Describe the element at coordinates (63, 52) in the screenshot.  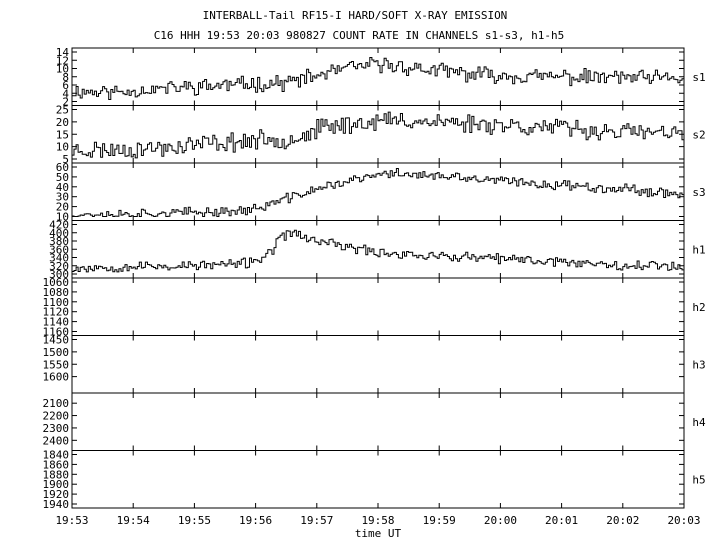
I see `y-tick-label-s1: 14` at that location.